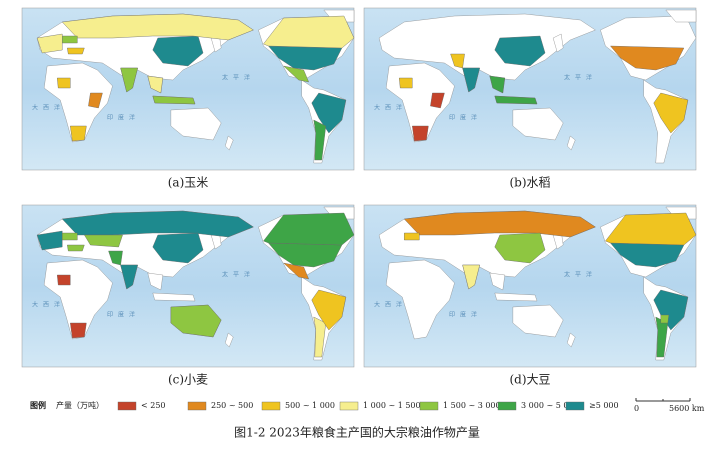  Describe the element at coordinates (232, 405) in the screenshot. I see `legend-label: 250 ~ 500` at that location.